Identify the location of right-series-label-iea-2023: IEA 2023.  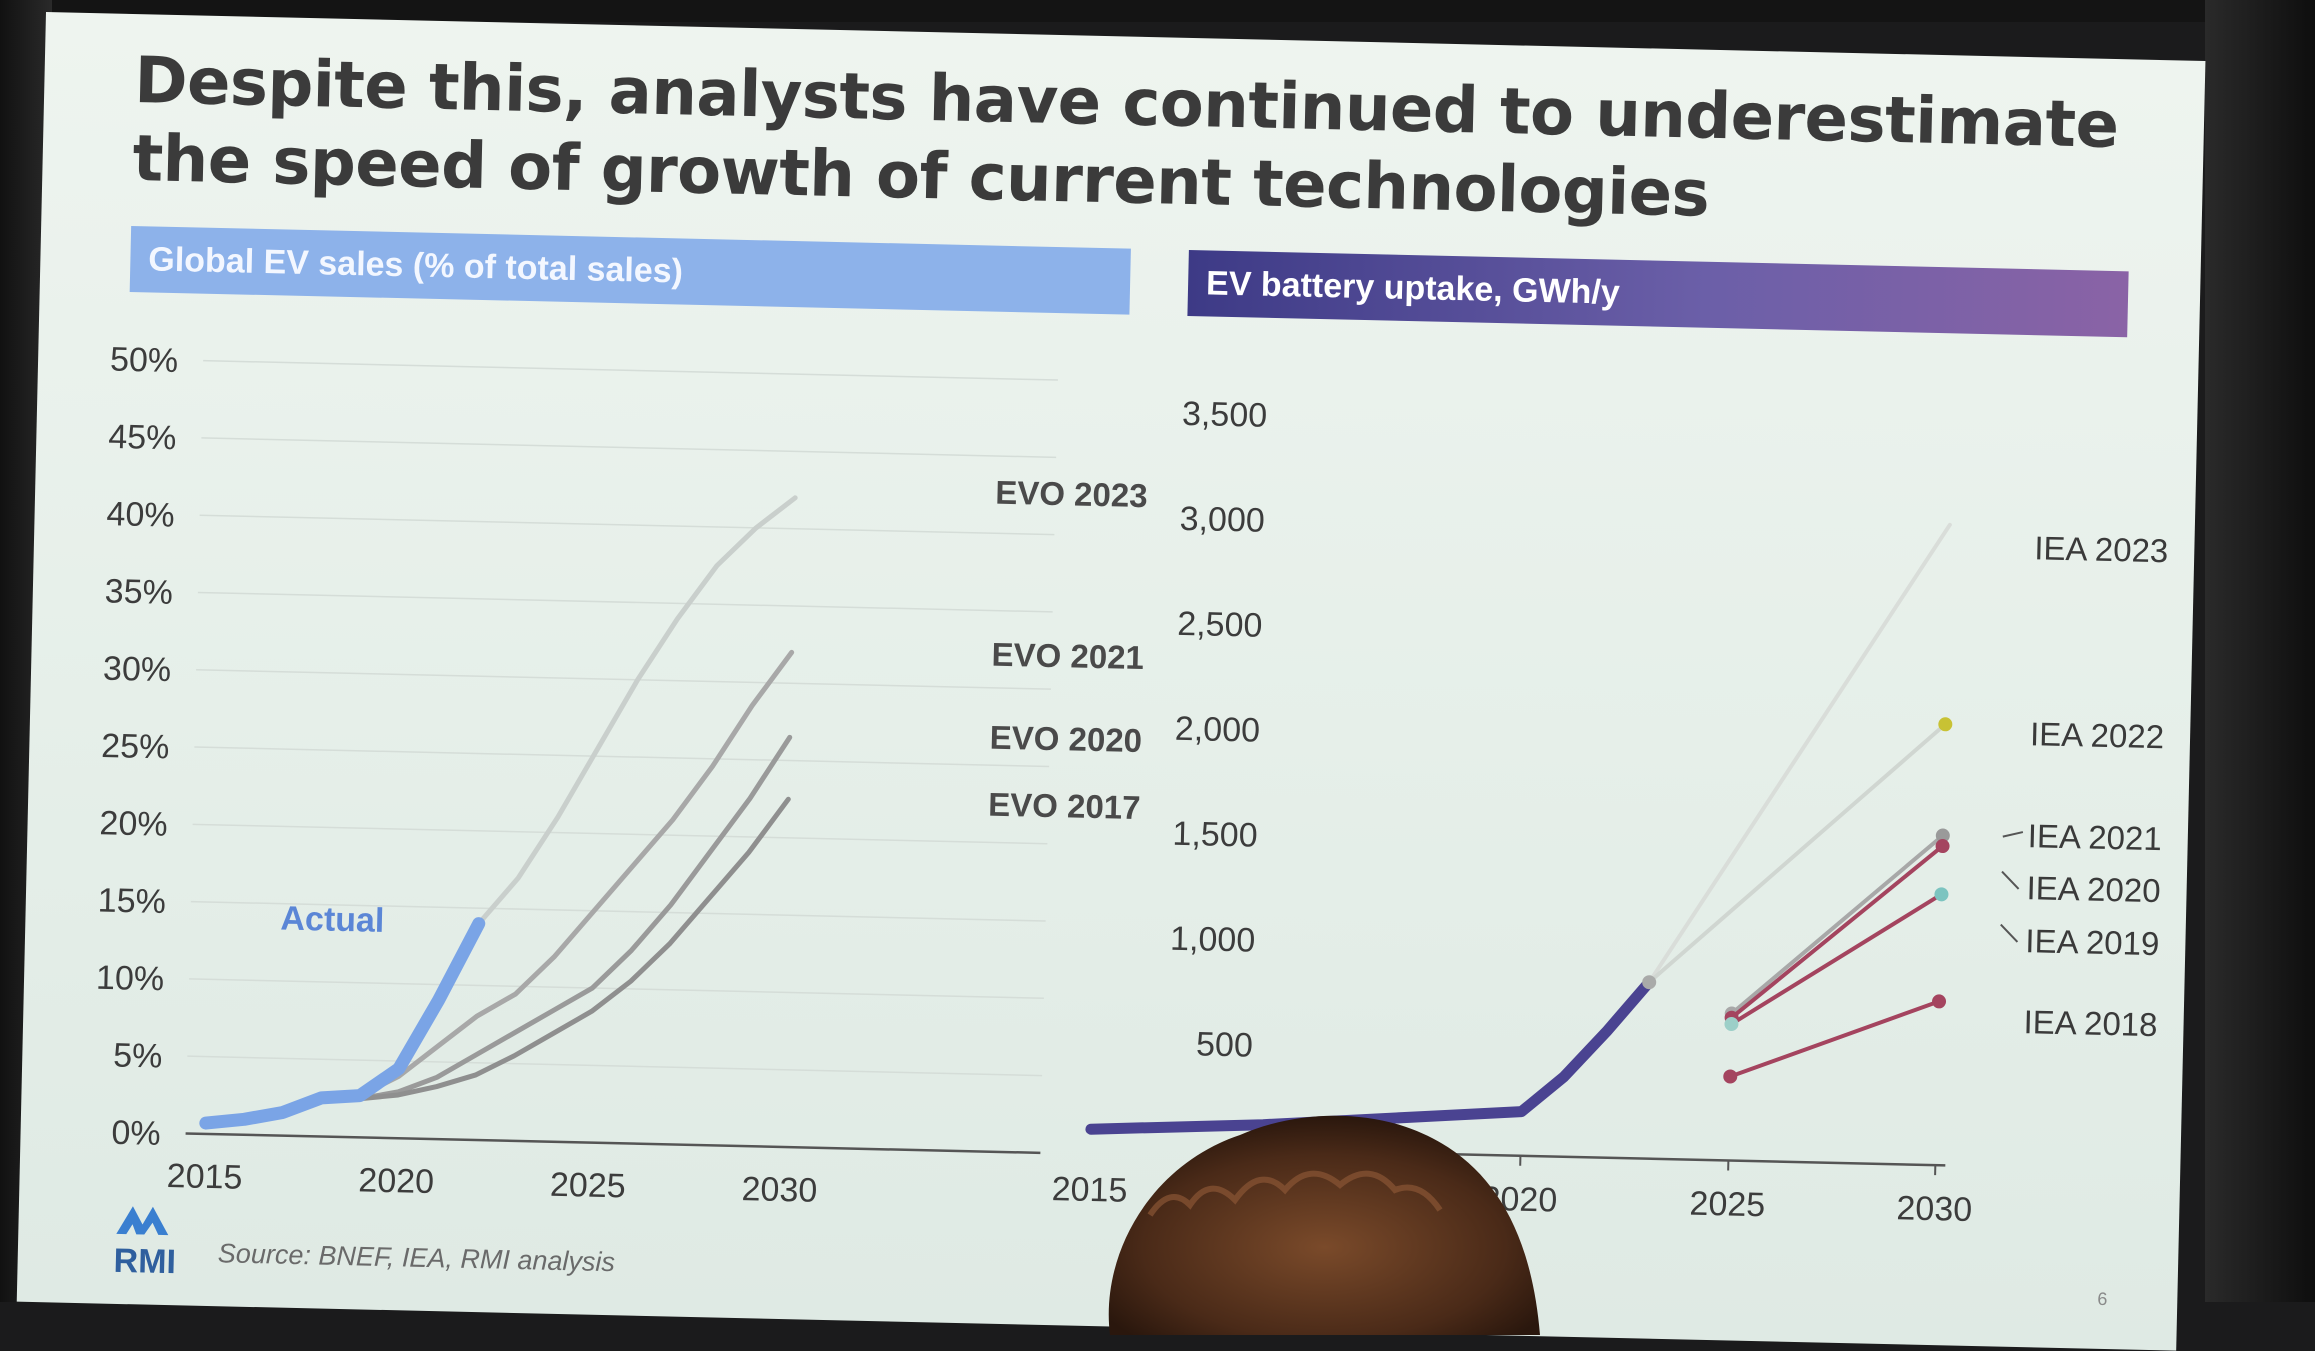
(2101, 549).